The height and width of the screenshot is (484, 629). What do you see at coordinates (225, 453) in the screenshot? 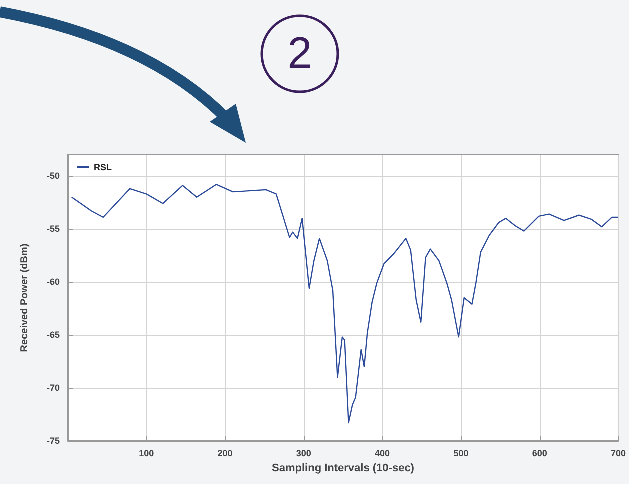
I see `x-tick-label: 200` at bounding box center [225, 453].